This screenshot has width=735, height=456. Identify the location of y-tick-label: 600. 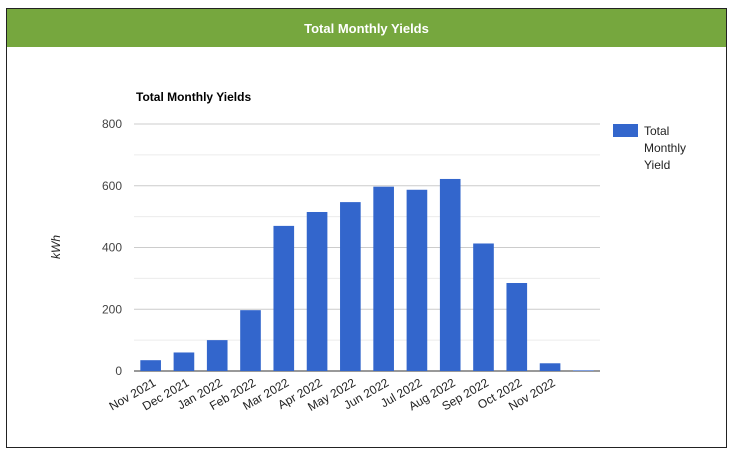
(112, 186).